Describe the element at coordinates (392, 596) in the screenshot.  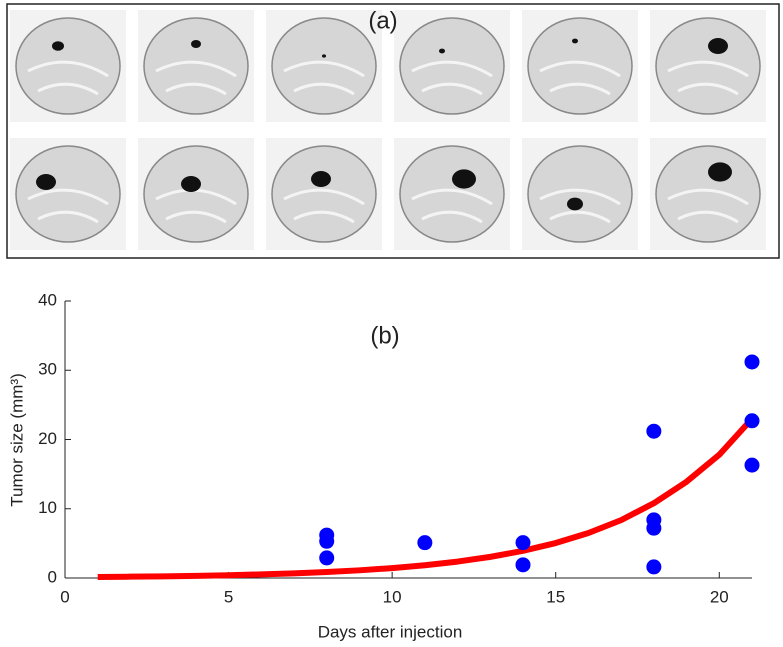
I see `x-tick-label: 10` at that location.